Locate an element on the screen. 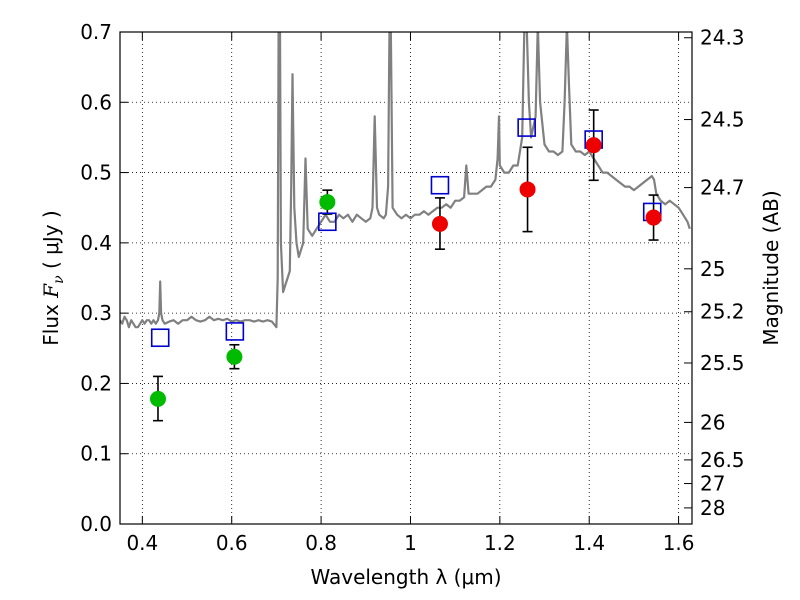  y2-tick-label: 26 is located at coordinates (712, 422).